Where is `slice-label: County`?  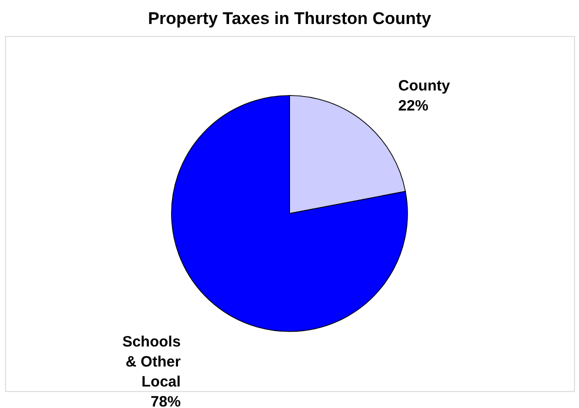
slice-label: County is located at coordinates (424, 85).